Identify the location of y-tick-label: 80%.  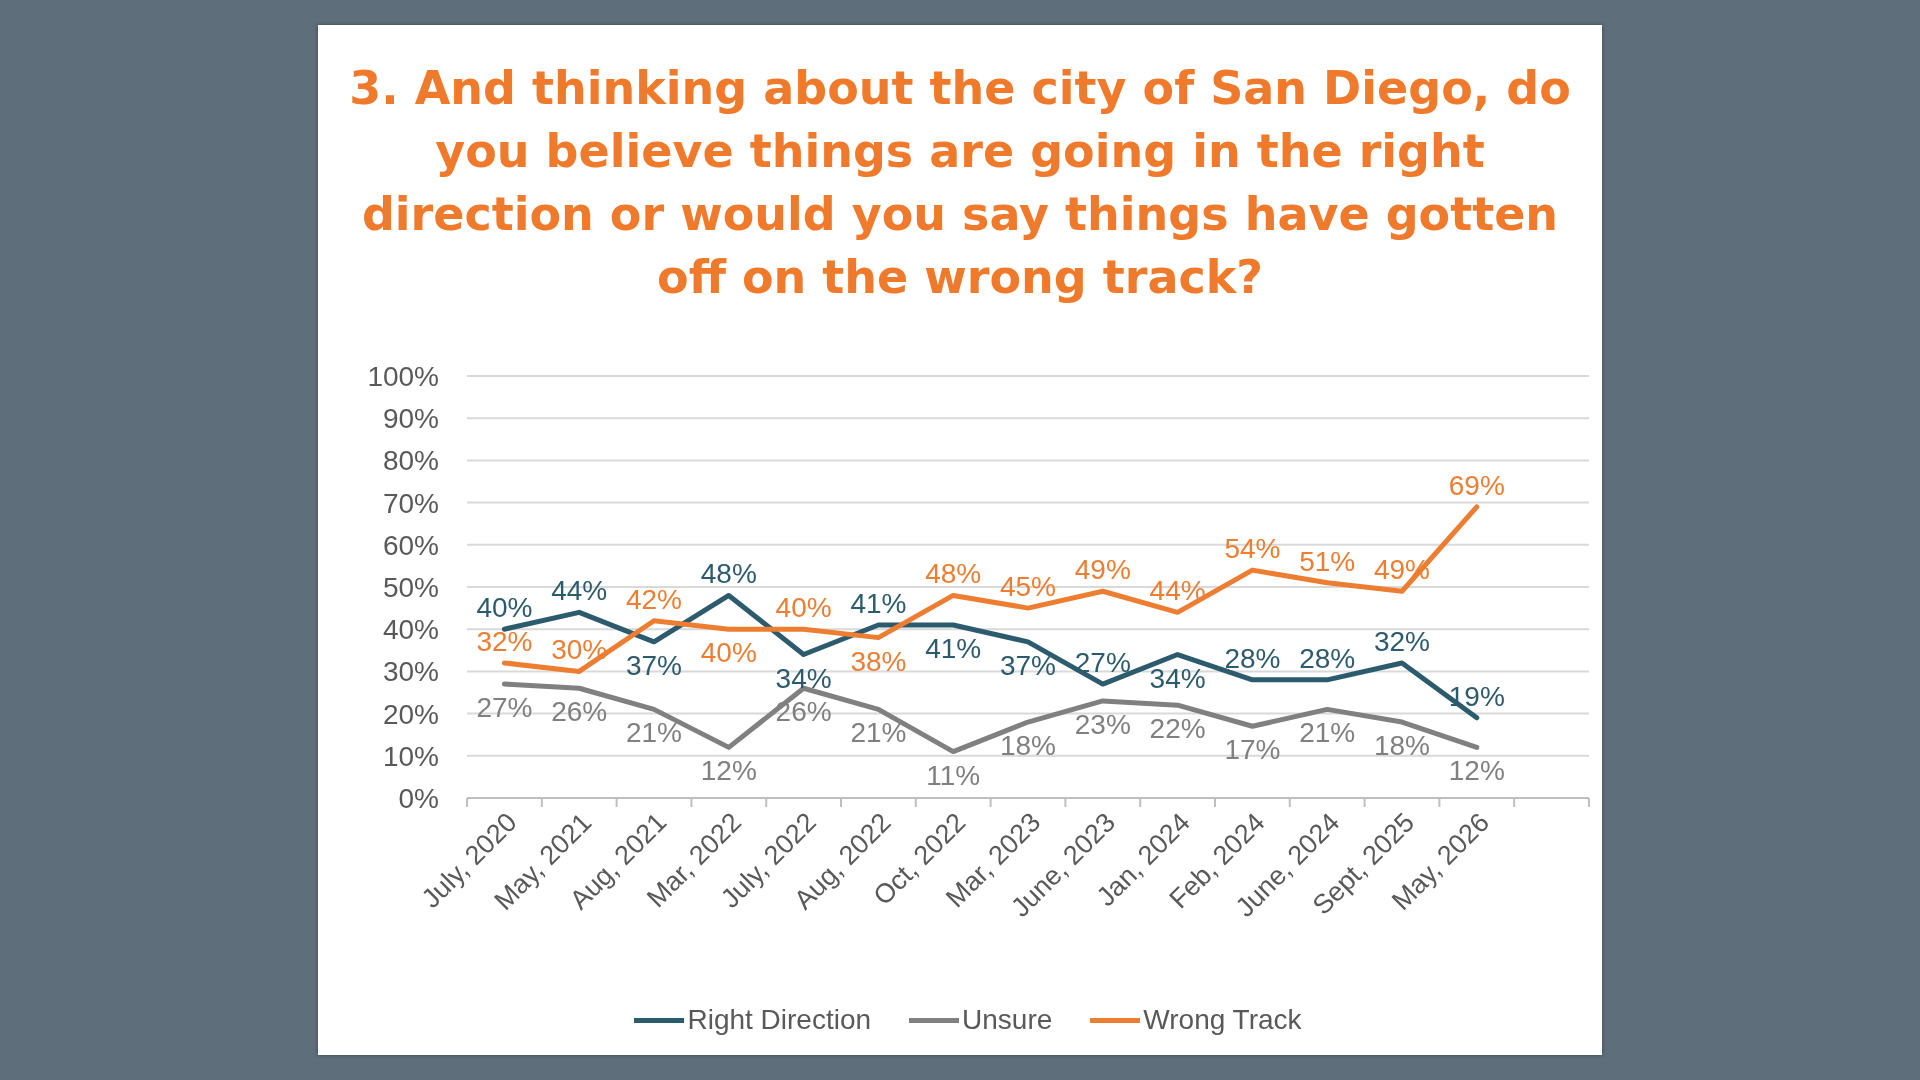
(410, 461).